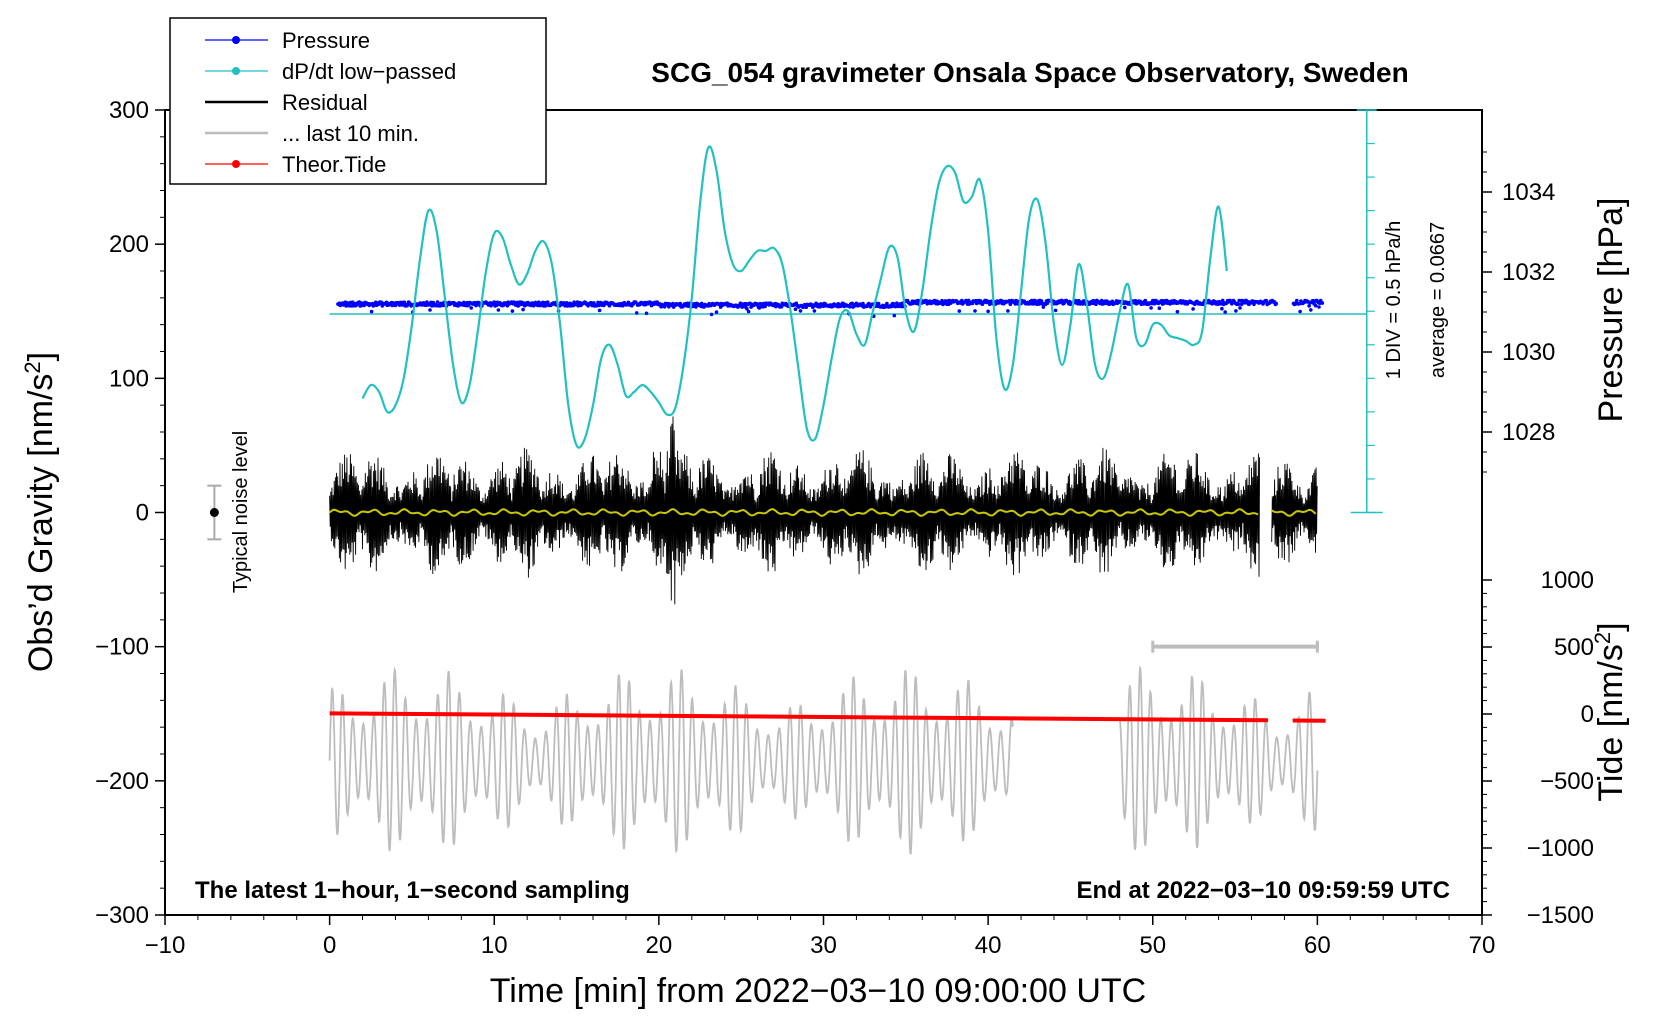 This screenshot has width=1660, height=1020. What do you see at coordinates (1528, 272) in the screenshot?
I see `y-pressure-tick-label: 1032` at bounding box center [1528, 272].